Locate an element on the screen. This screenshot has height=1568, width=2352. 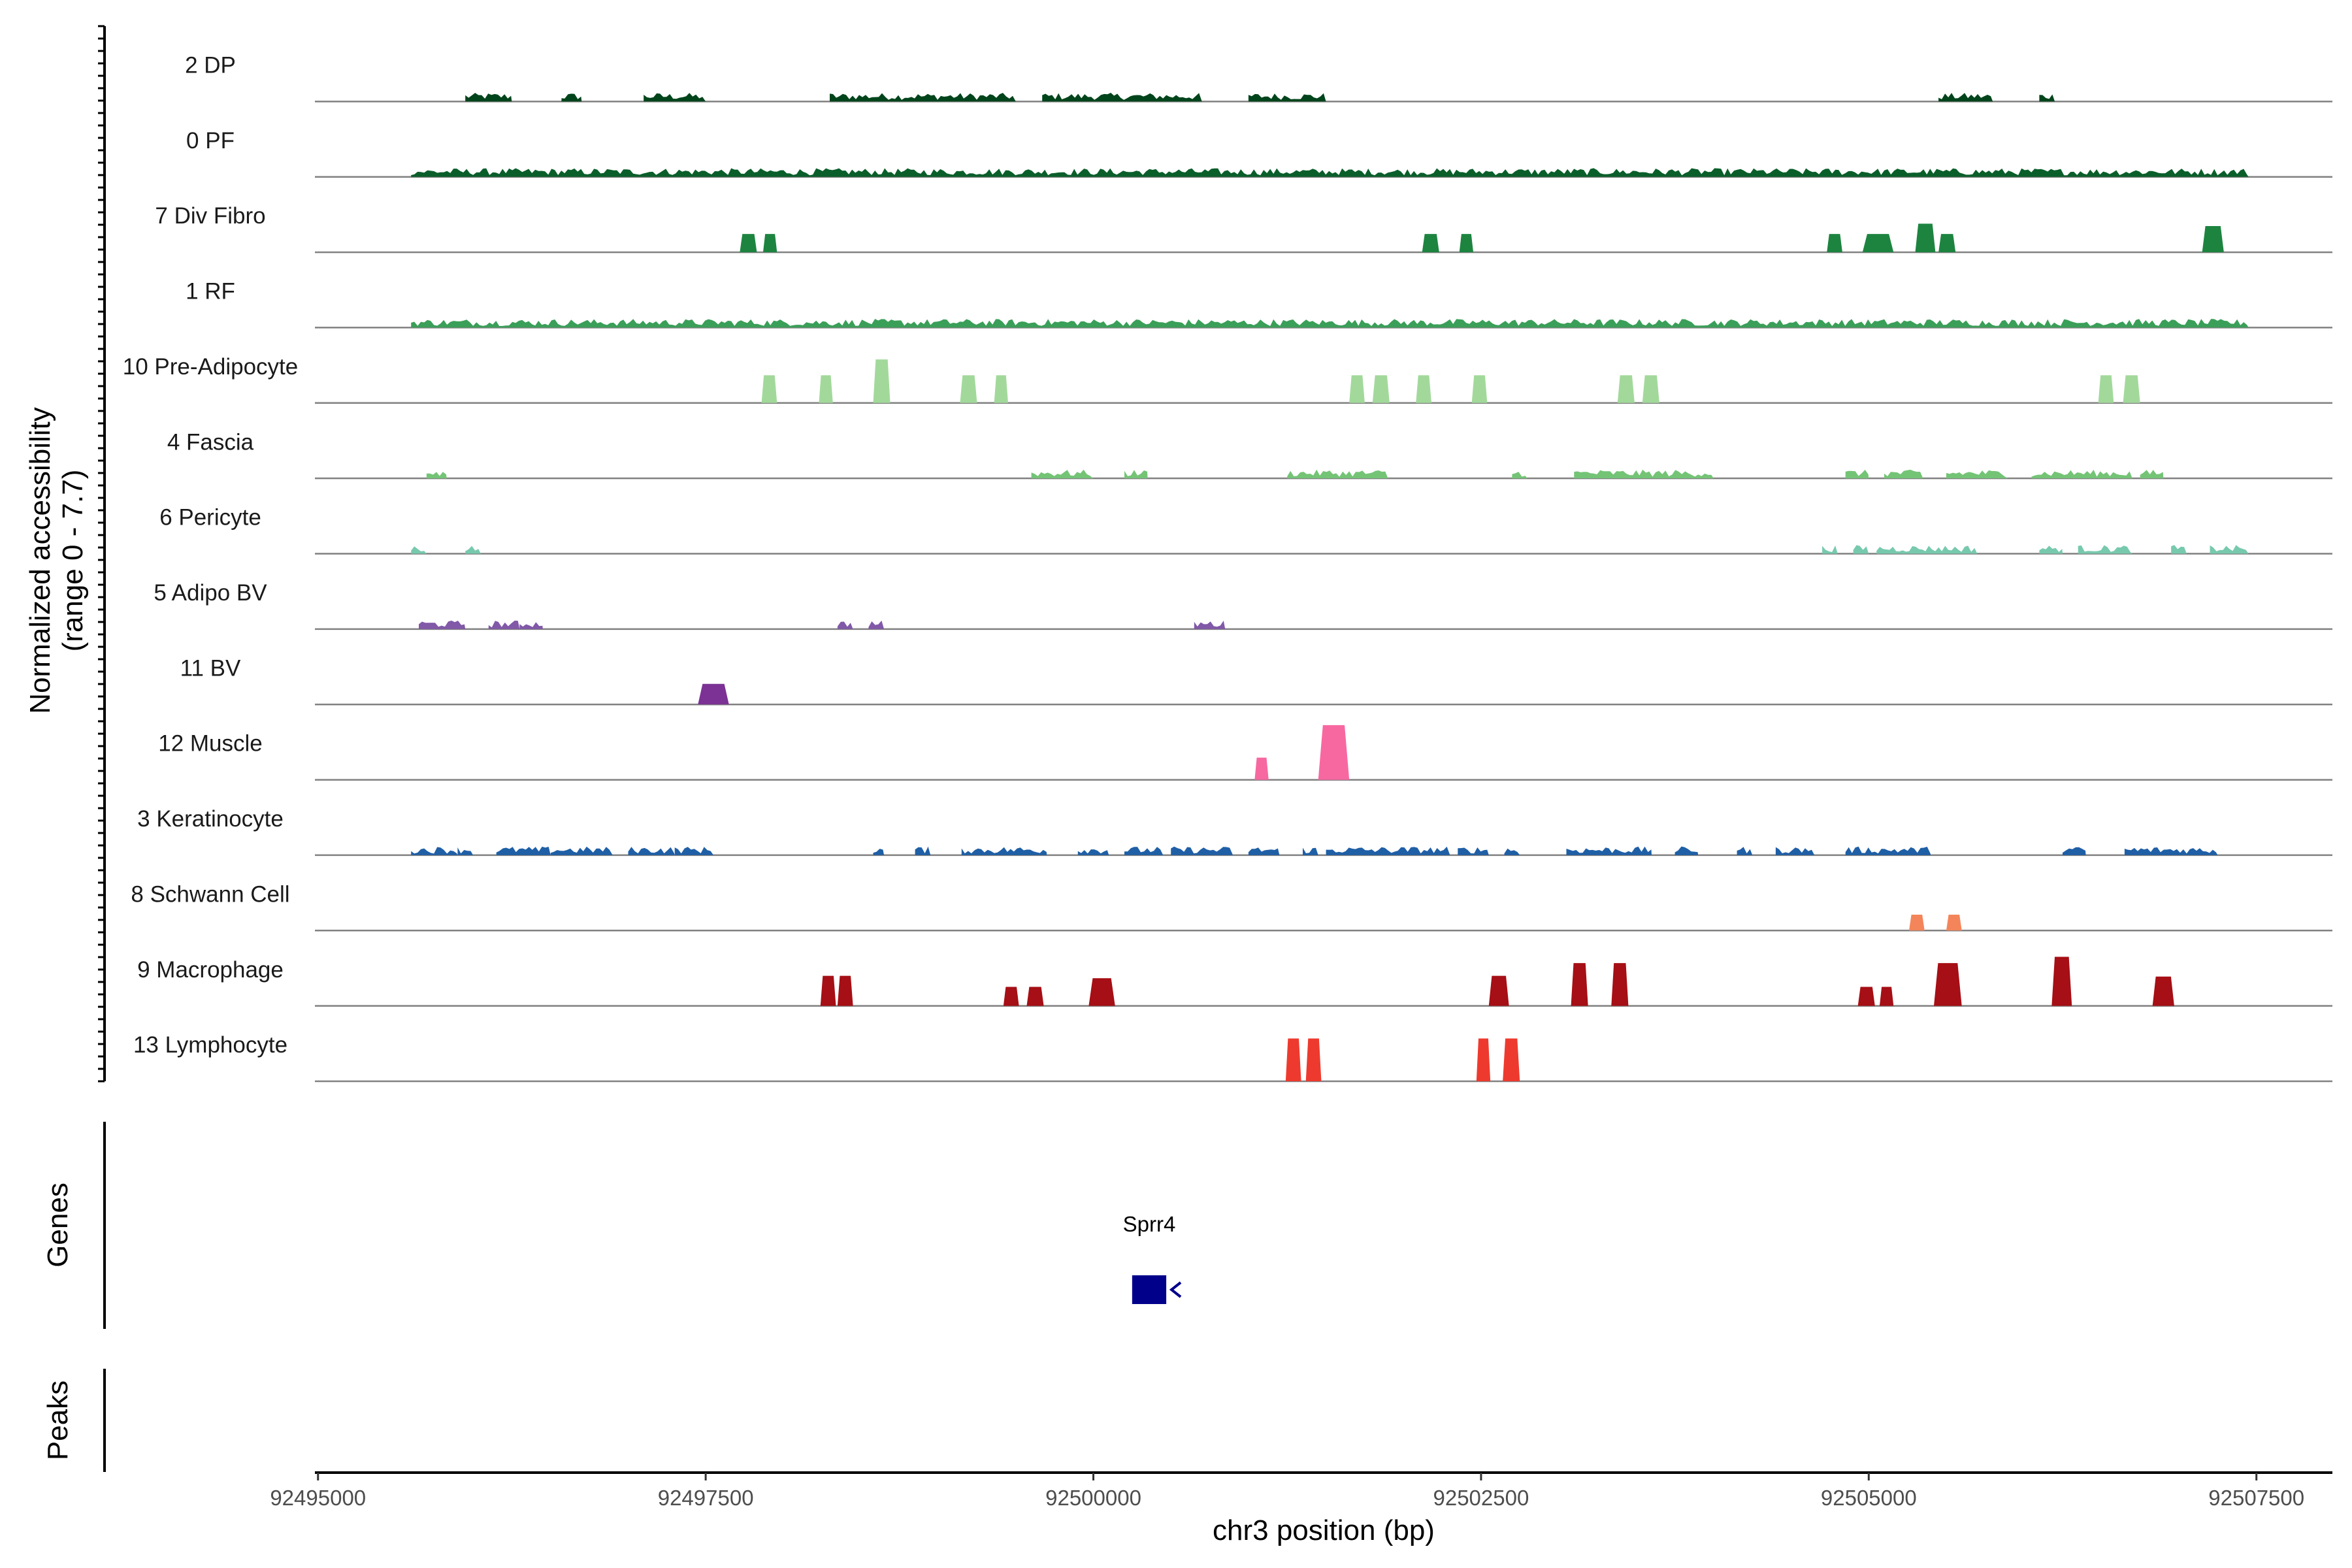
track-11-bv: 11 BV is located at coordinates (1256, 680).